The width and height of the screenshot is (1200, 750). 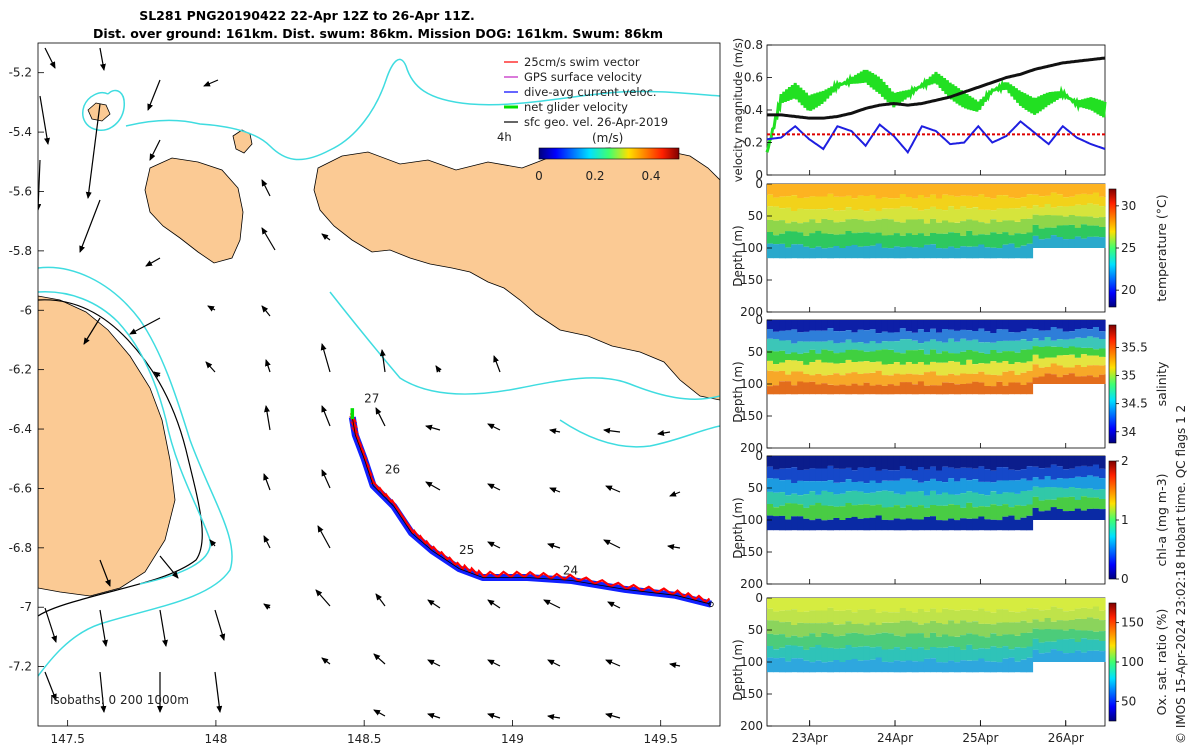 What do you see at coordinates (738, 391) in the screenshot?
I see `section-ylabel: Depth (m)` at bounding box center [738, 391].